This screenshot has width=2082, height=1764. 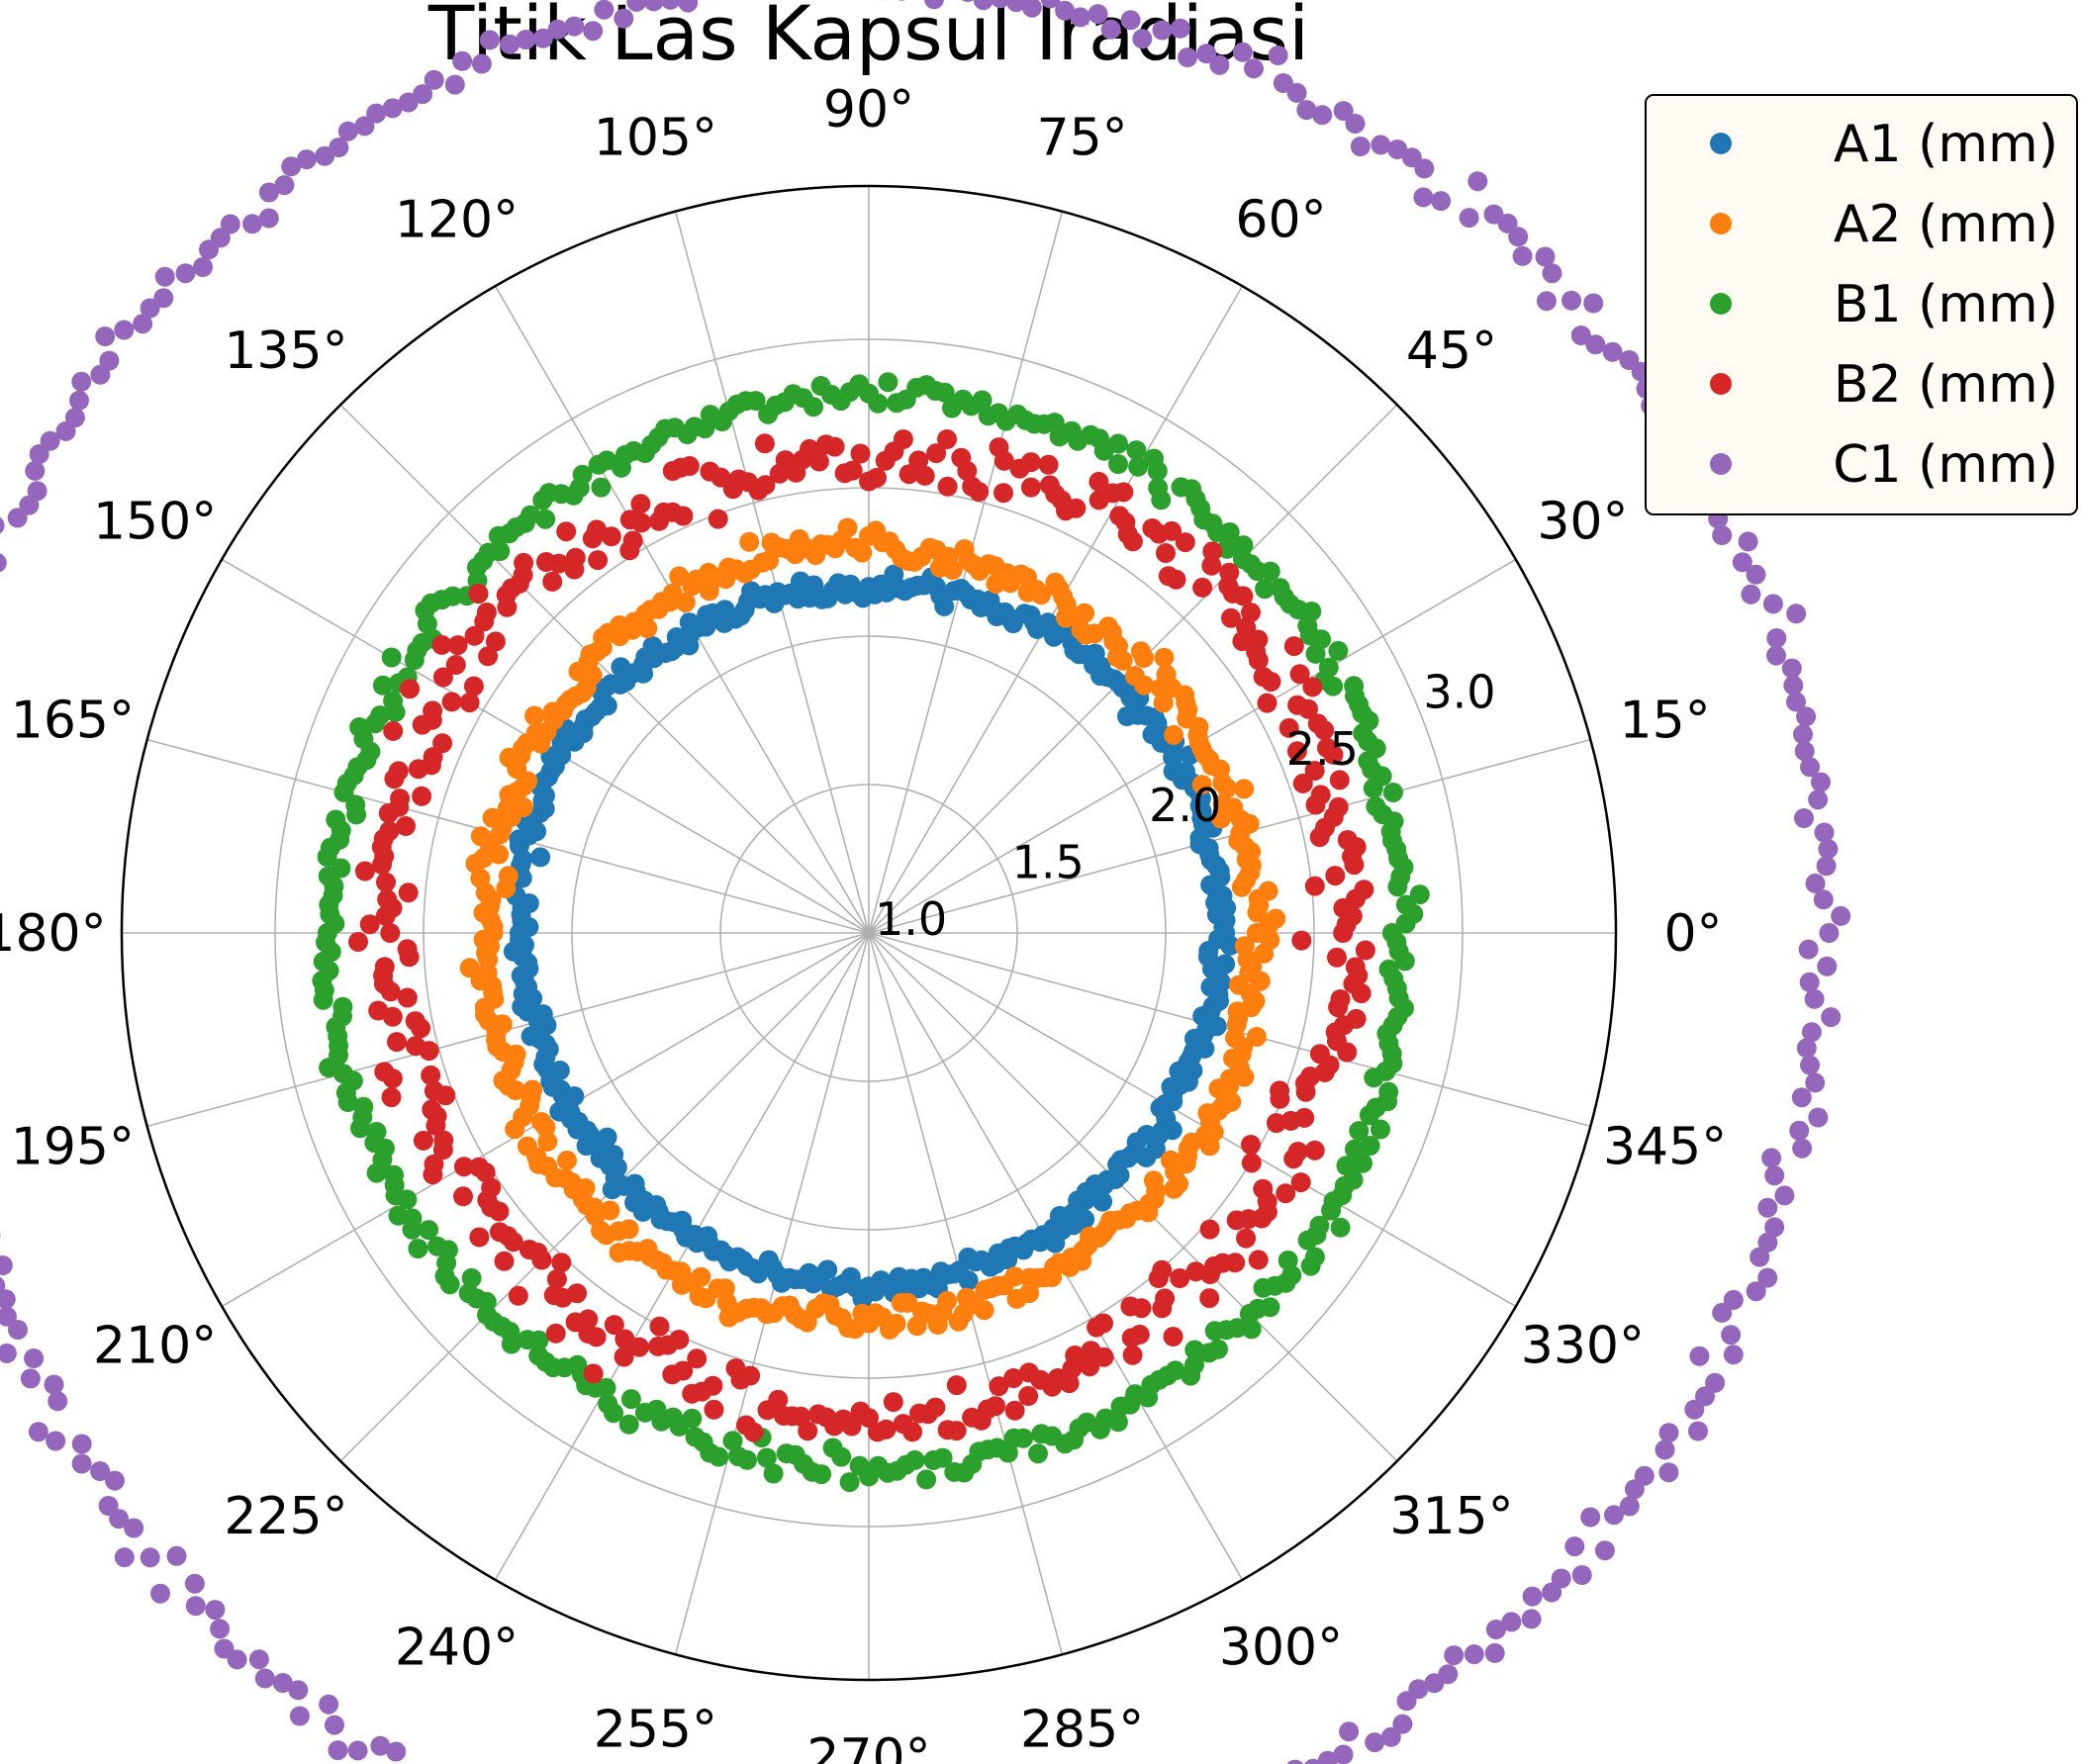 I want to click on theta-tick-label: 255°, so click(x=656, y=1730).